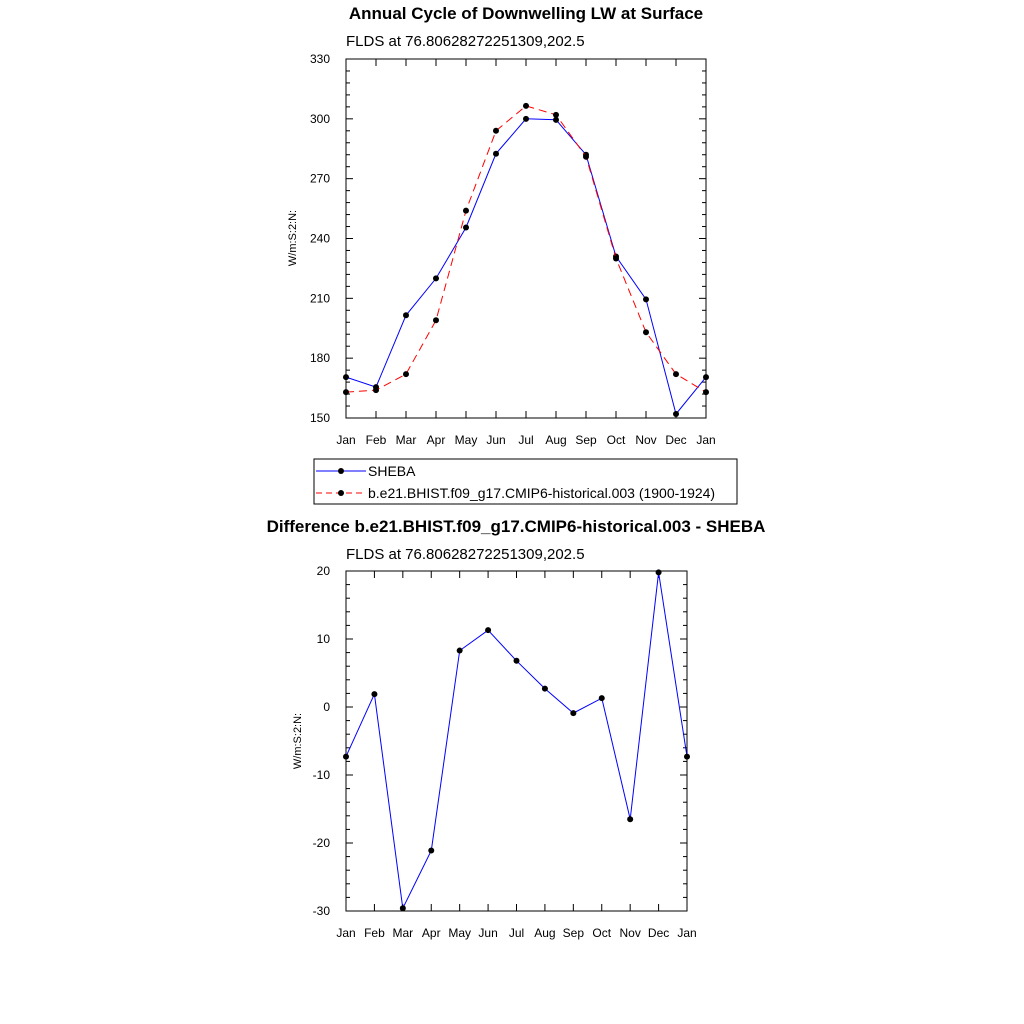 The height and width of the screenshot is (1024, 1024). What do you see at coordinates (526, 249) in the screenshot?
I see `chart-1-series-1-line` at bounding box center [526, 249].